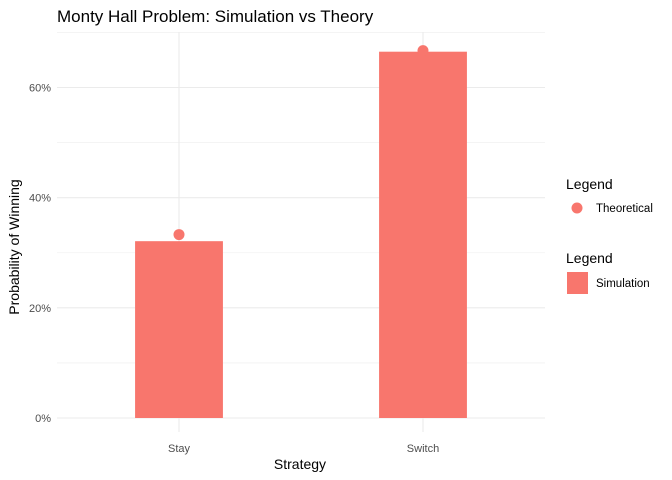 The image size is (672, 480). I want to click on legend-label: Theoretical, so click(624, 209).